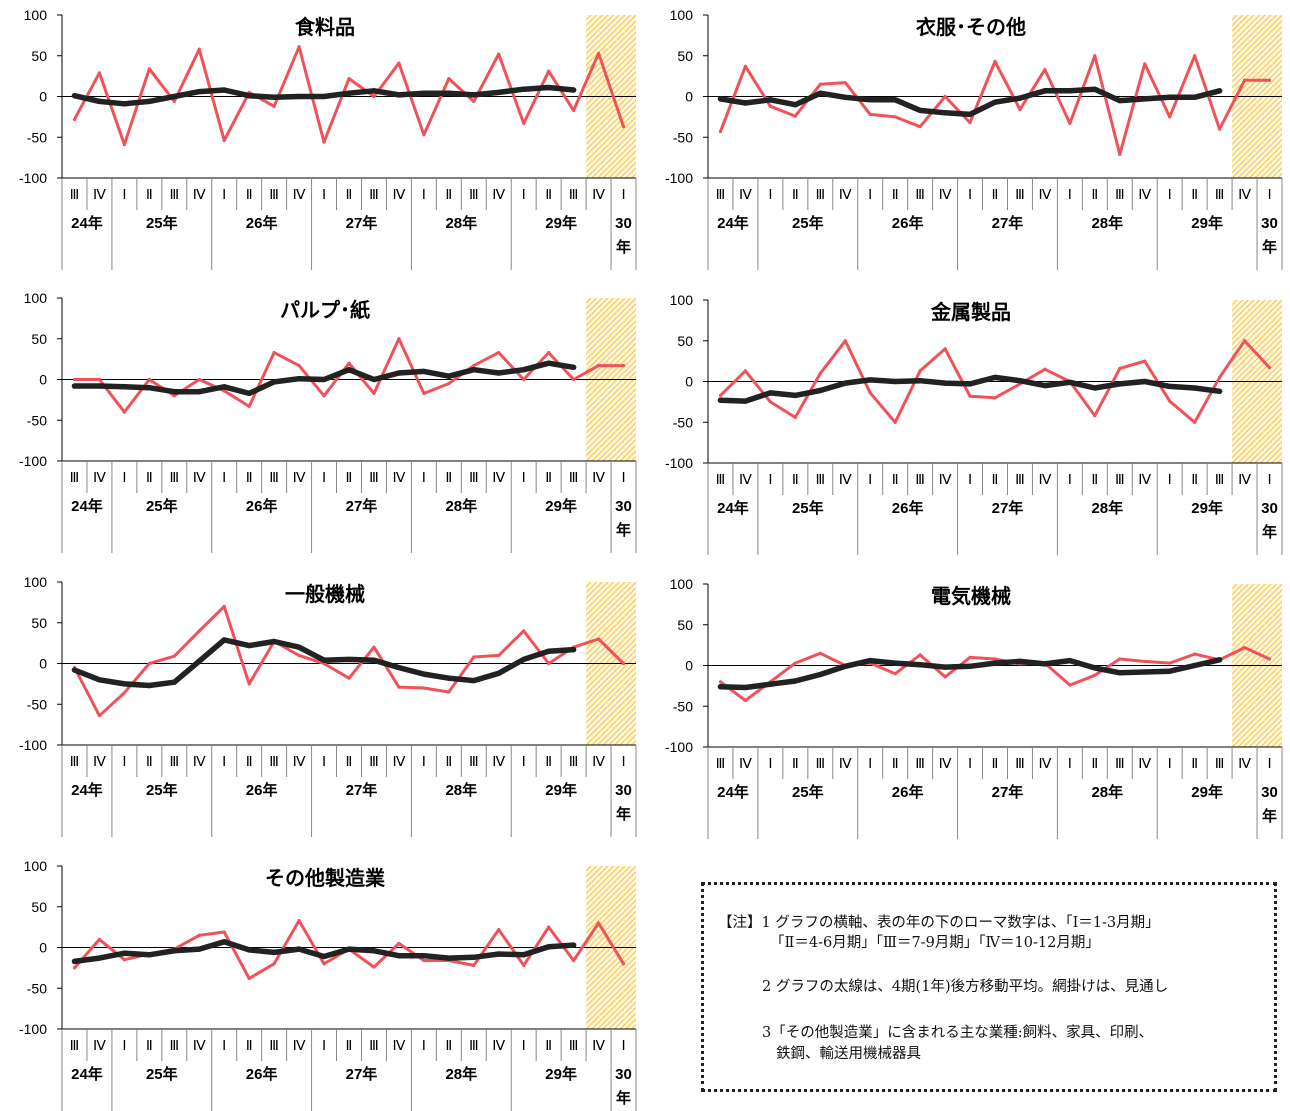 This screenshot has width=1290, height=1111. What do you see at coordinates (349, 375) in the screenshot?
I see `di-series-line` at bounding box center [349, 375].